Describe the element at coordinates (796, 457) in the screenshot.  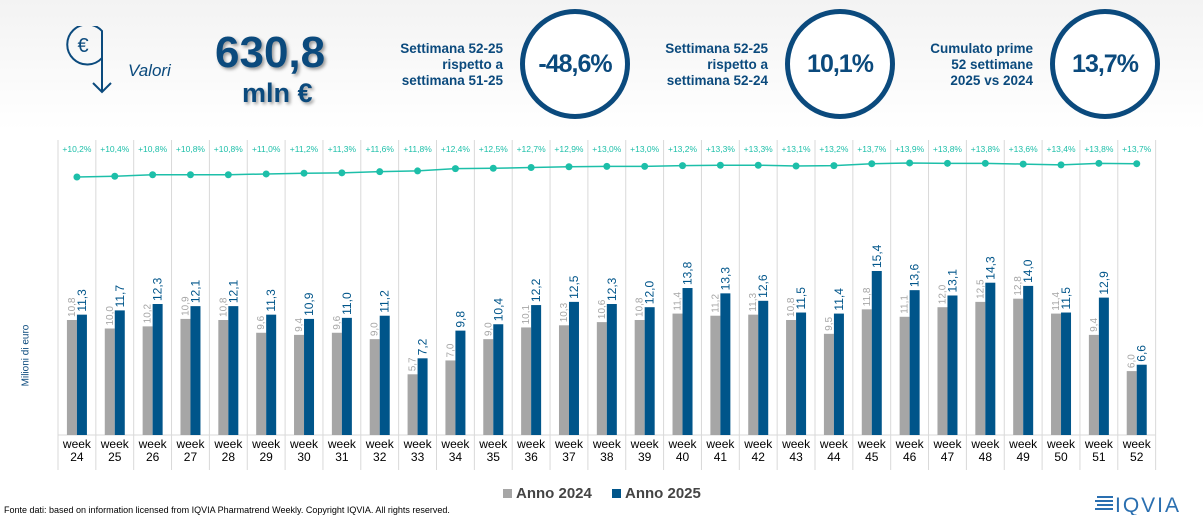
I see `x-tick-label: 43` at that location.